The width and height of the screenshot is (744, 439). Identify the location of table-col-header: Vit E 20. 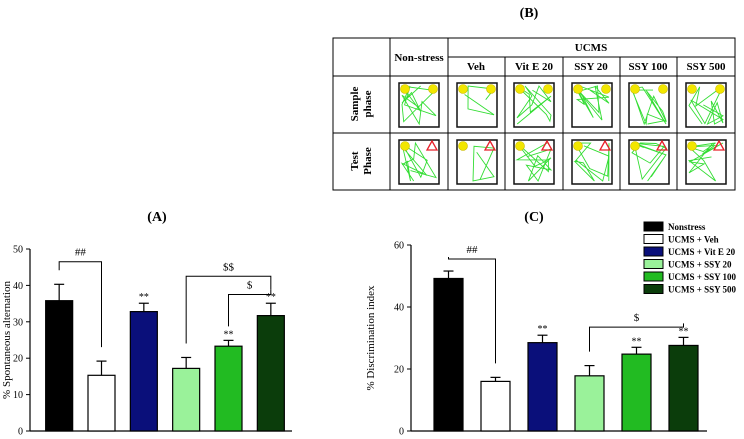
(534, 67).